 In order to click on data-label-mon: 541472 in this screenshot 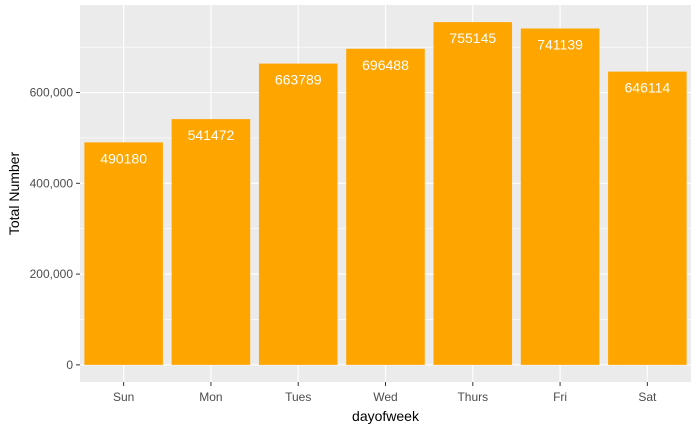, I will do `click(211, 135)`.